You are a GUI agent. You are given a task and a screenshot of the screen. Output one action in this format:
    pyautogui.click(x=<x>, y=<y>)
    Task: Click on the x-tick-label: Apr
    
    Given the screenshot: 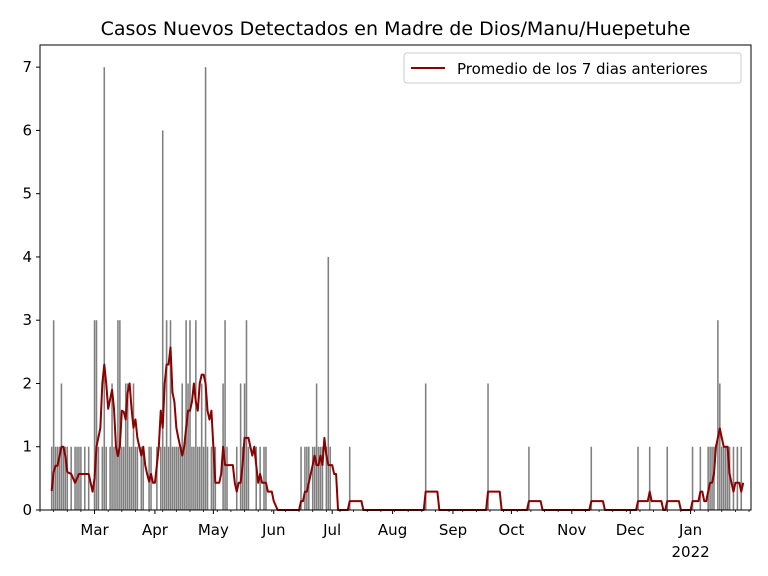 What is the action you would take?
    pyautogui.click(x=155, y=530)
    